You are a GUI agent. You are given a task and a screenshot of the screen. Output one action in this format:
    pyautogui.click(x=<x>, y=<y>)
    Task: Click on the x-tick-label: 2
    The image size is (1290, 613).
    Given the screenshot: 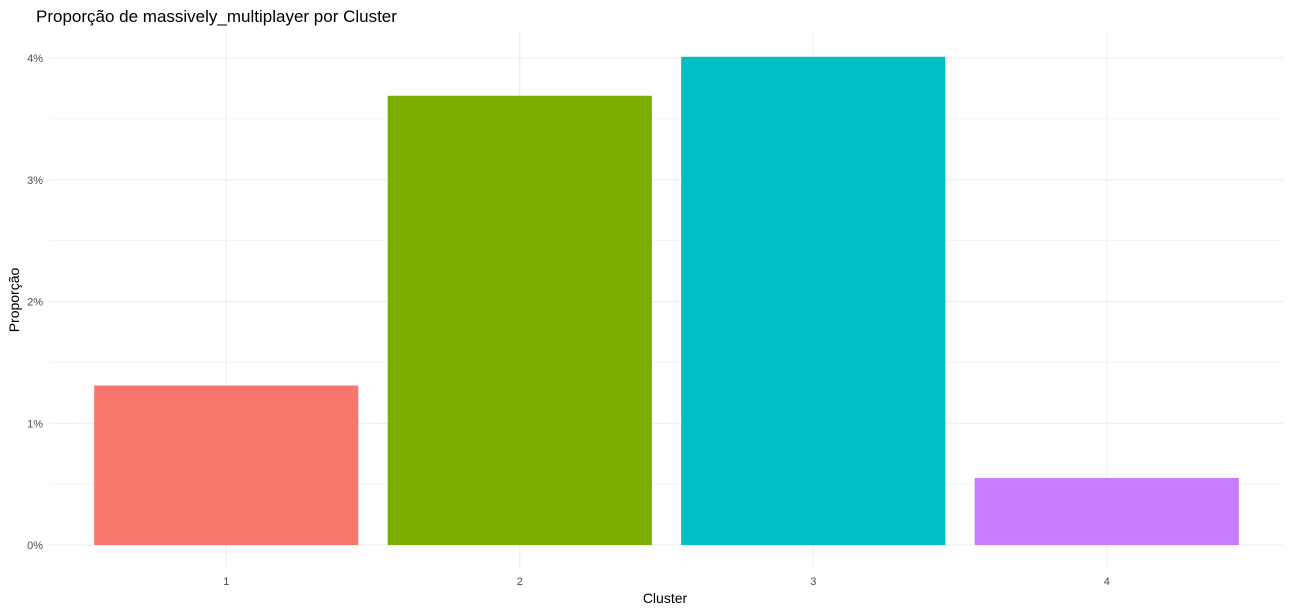 What is the action you would take?
    pyautogui.click(x=520, y=582)
    